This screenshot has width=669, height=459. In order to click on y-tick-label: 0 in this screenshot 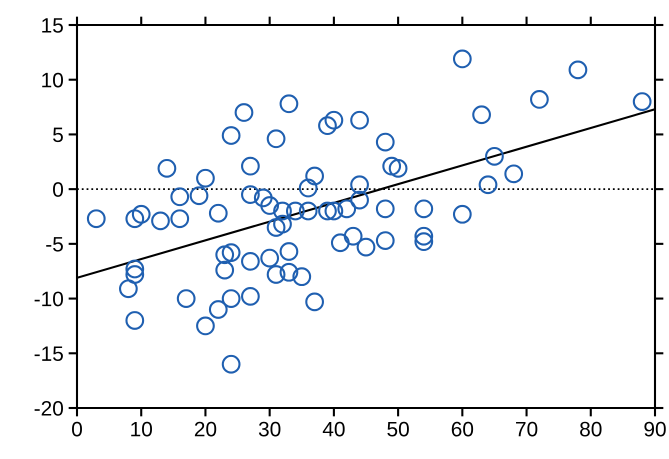, I will do `click(58, 189)`.